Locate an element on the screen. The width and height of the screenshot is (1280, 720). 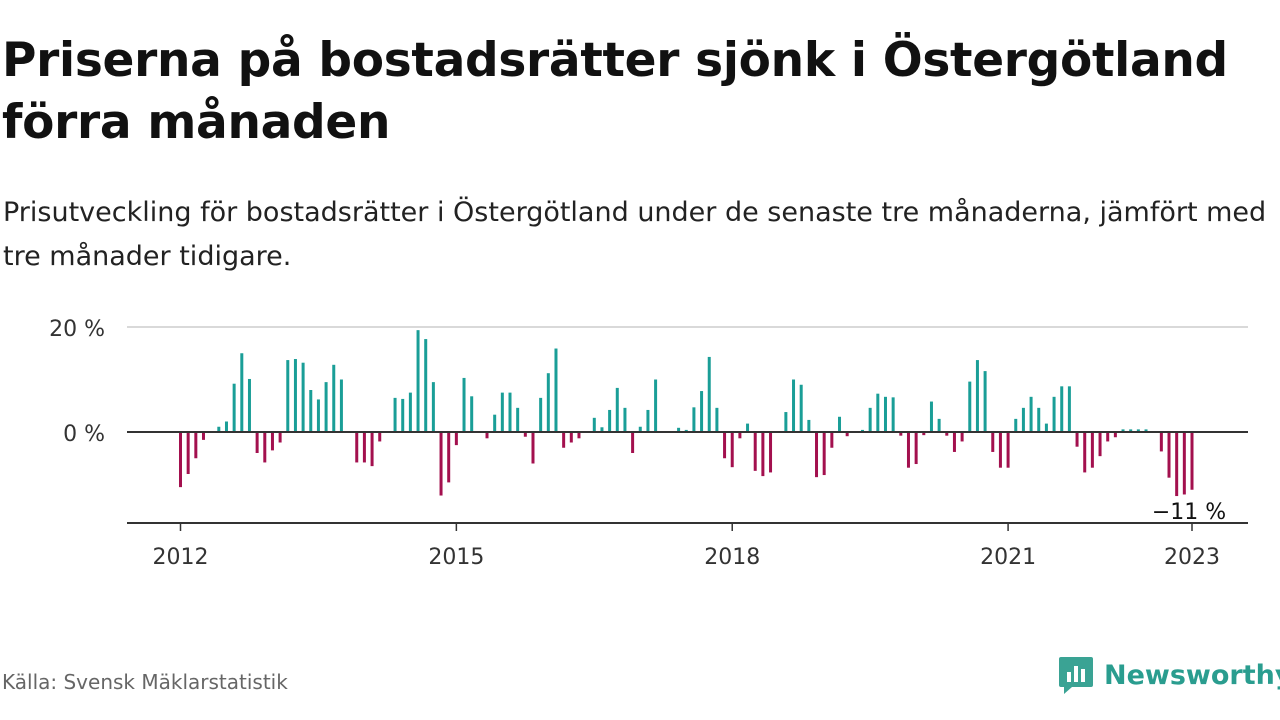
newsworthy-logo: Newsworthy is located at coordinates (1169, 675).